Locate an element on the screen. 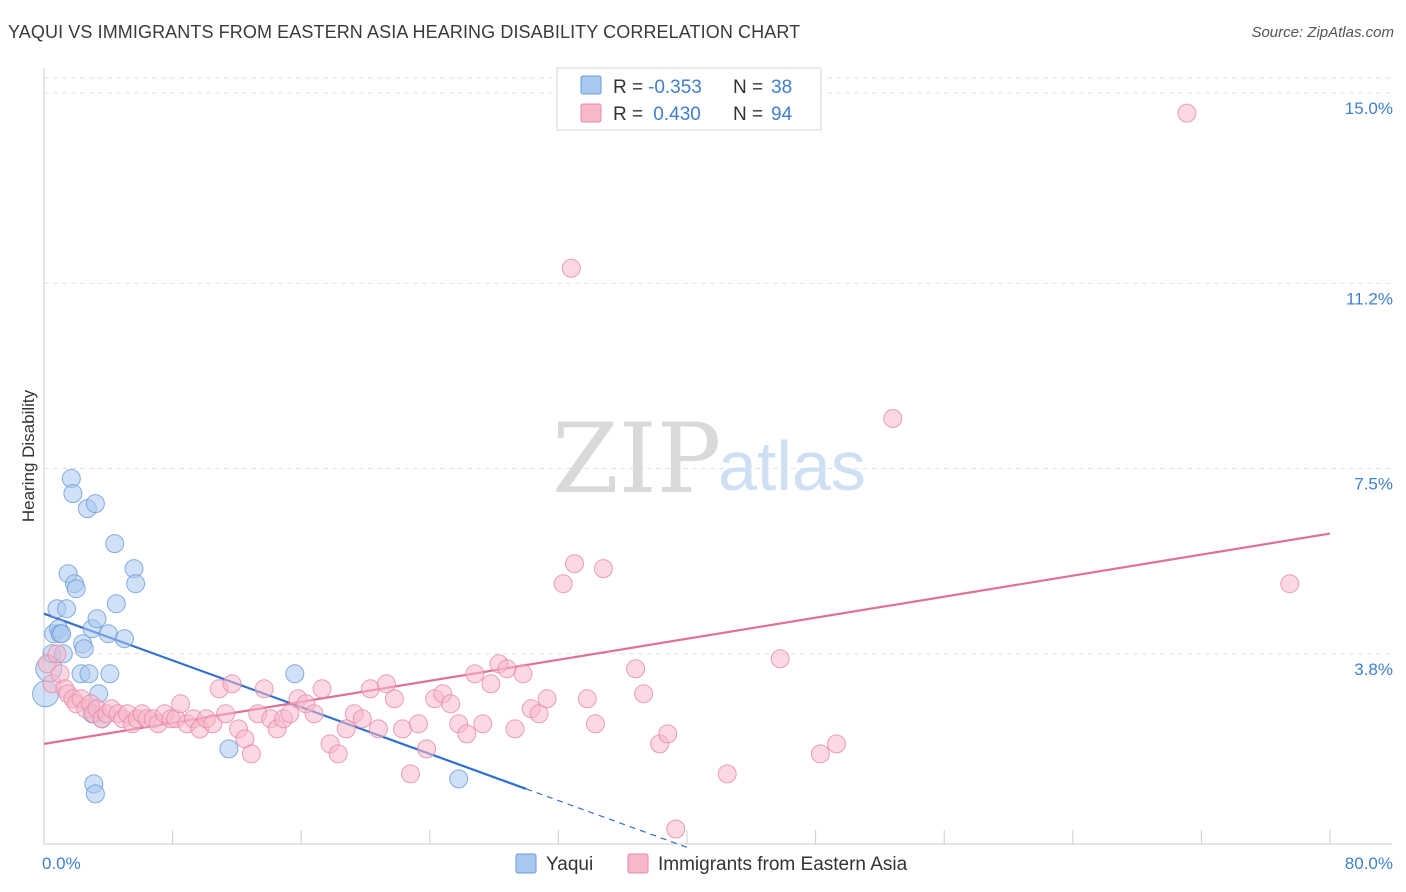 This screenshot has height=892, width=1406. chart-source: Source: ZipAtlas.com is located at coordinates (1322, 32).